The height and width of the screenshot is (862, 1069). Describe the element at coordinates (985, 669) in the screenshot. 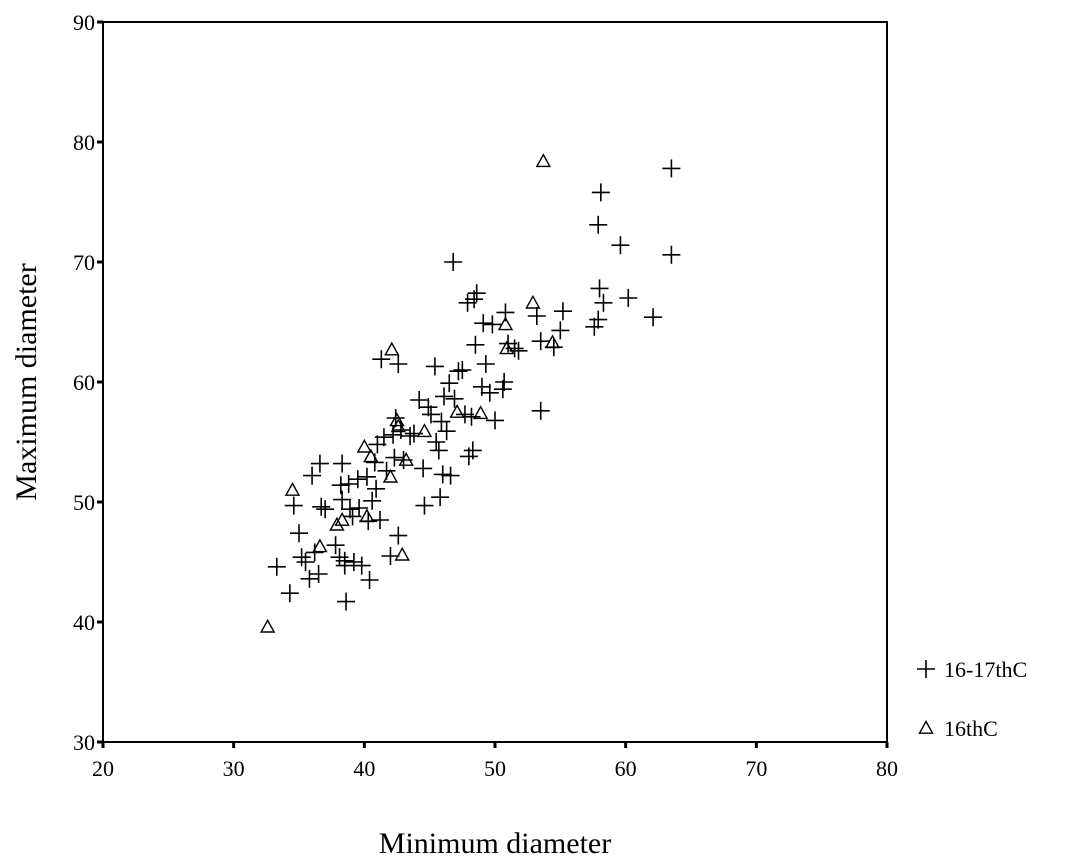

I see `legend-label-16-17thc: 16-17thC` at that location.